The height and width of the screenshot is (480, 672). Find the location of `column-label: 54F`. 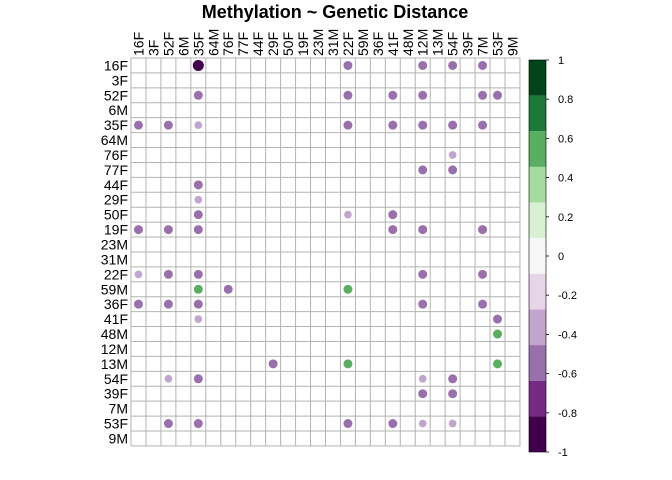

column-label: 54F is located at coordinates (453, 44).